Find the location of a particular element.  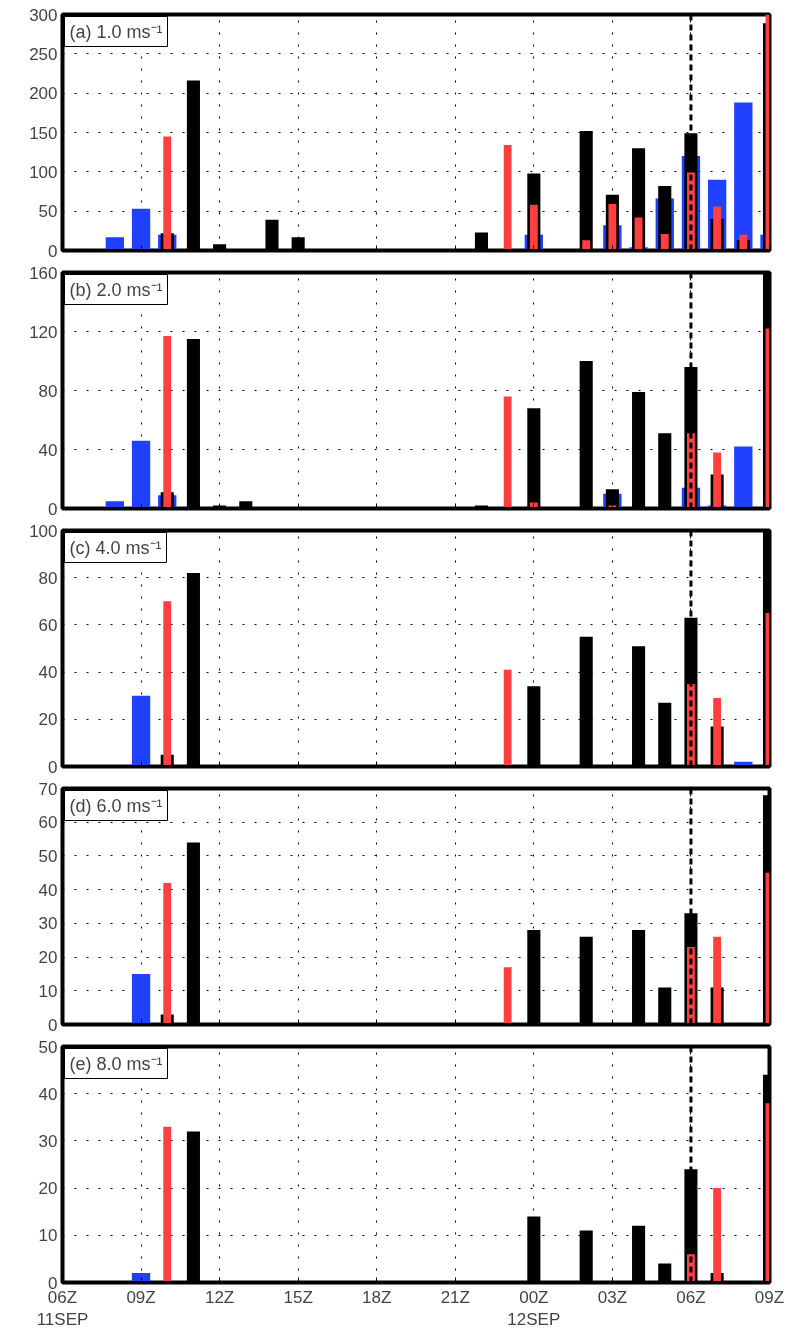

y-tick-label: 150 is located at coordinates (43, 133).